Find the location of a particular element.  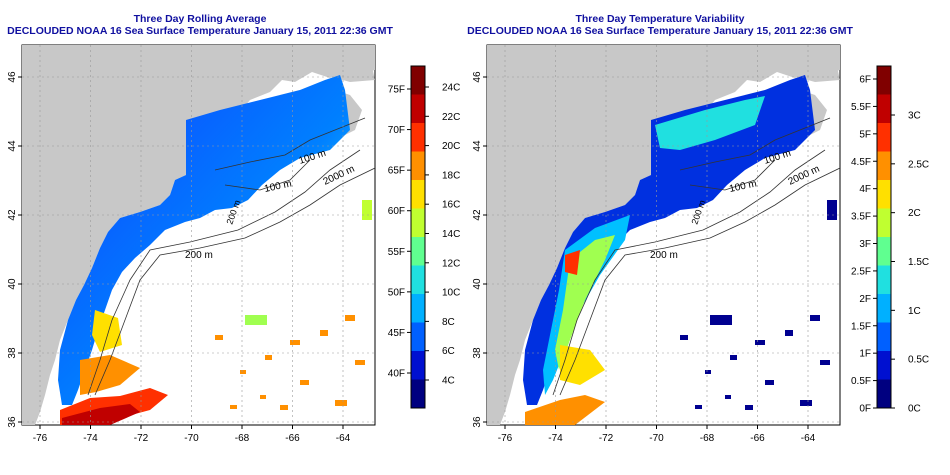

right-colorbar-right-label: 1C is located at coordinates (914, 311).